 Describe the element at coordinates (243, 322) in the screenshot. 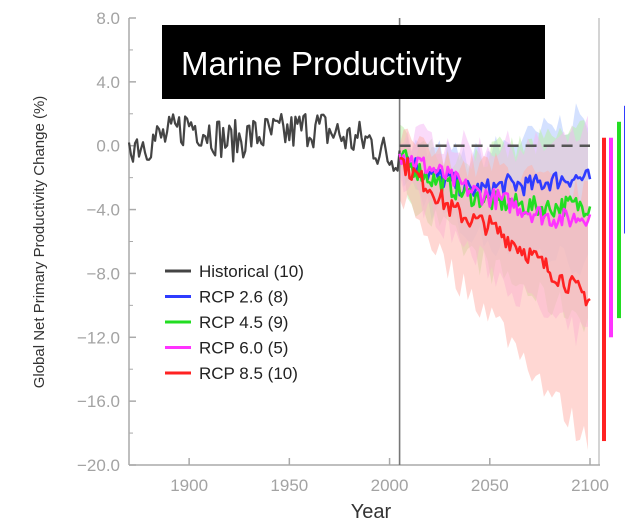

I see `legend-label: RCP 4.5 (9)` at that location.